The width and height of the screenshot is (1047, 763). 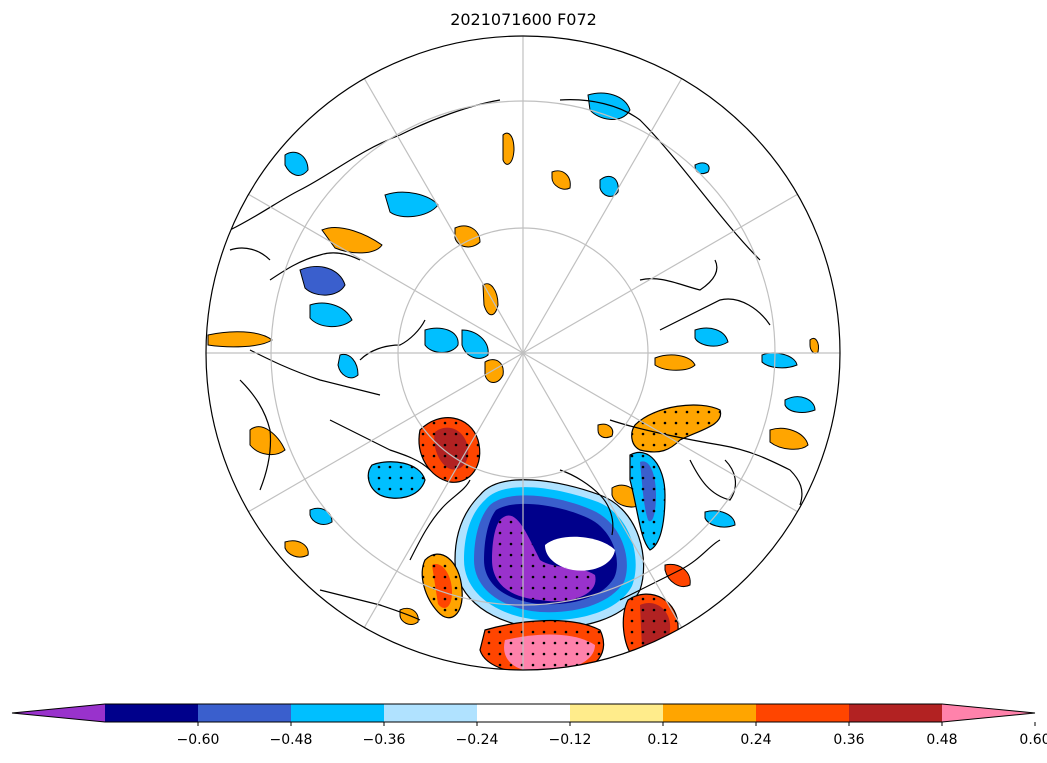 I want to click on neg-anomaly-hole, so click(x=580, y=553).